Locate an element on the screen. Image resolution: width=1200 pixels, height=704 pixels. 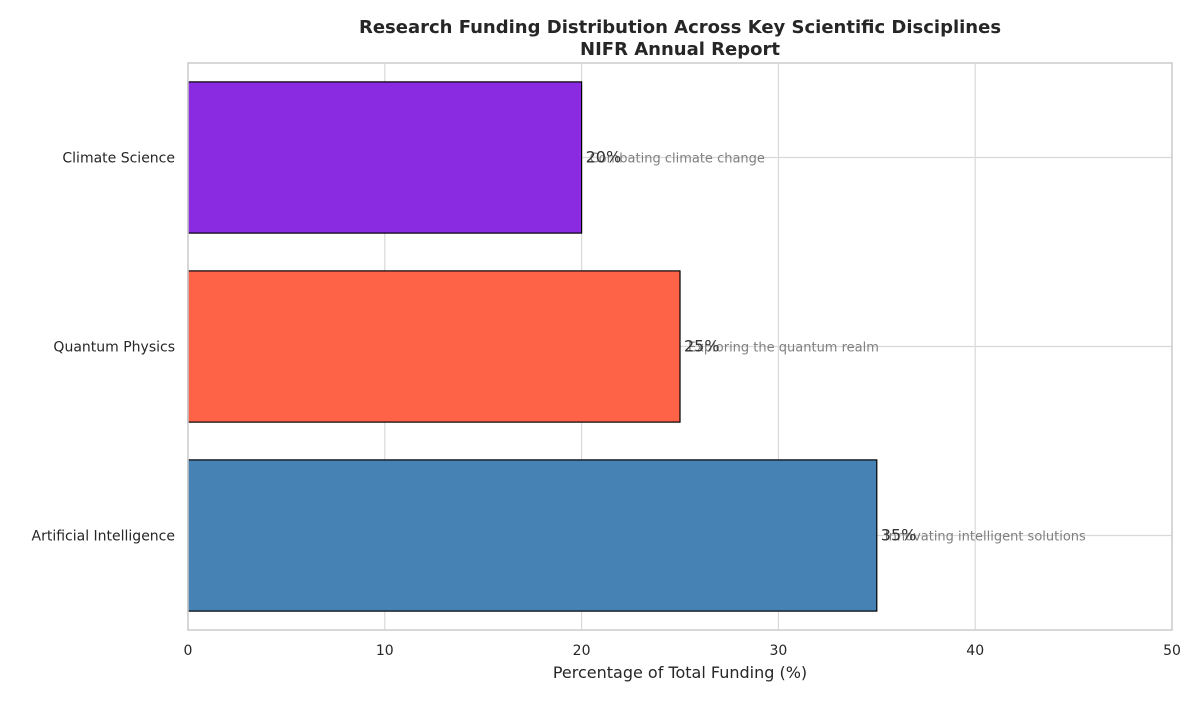
chart-subtitle: NIFR Annual Report is located at coordinates (680, 49).